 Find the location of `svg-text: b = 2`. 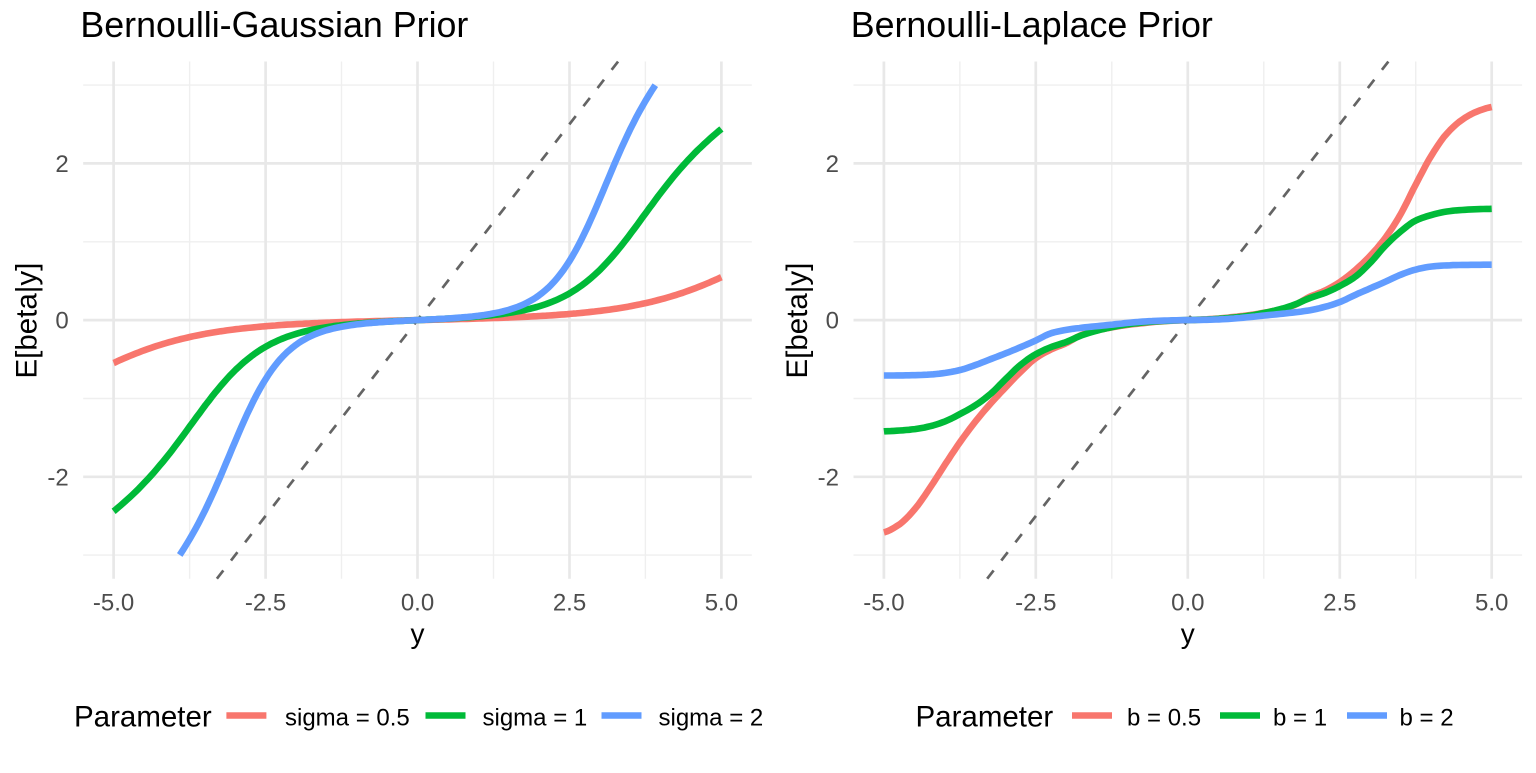

svg-text: b = 2 is located at coordinates (1427, 717).